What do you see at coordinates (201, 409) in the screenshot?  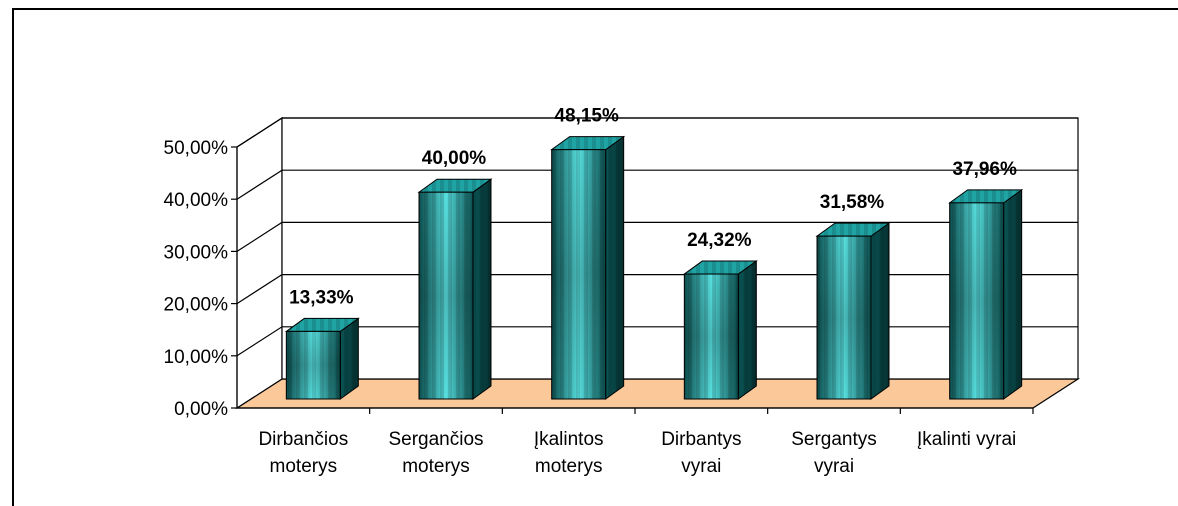 I see `y-tick-label: 0,00%` at bounding box center [201, 409].